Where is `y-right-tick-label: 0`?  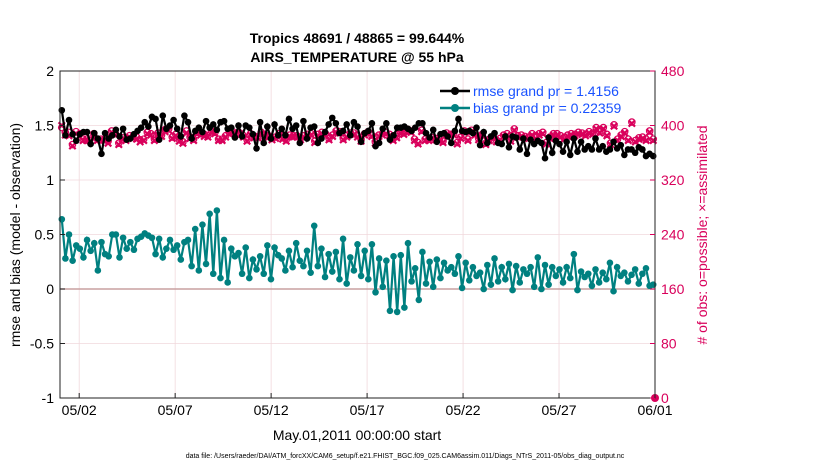 y-right-tick-label: 0 is located at coordinates (665, 398).